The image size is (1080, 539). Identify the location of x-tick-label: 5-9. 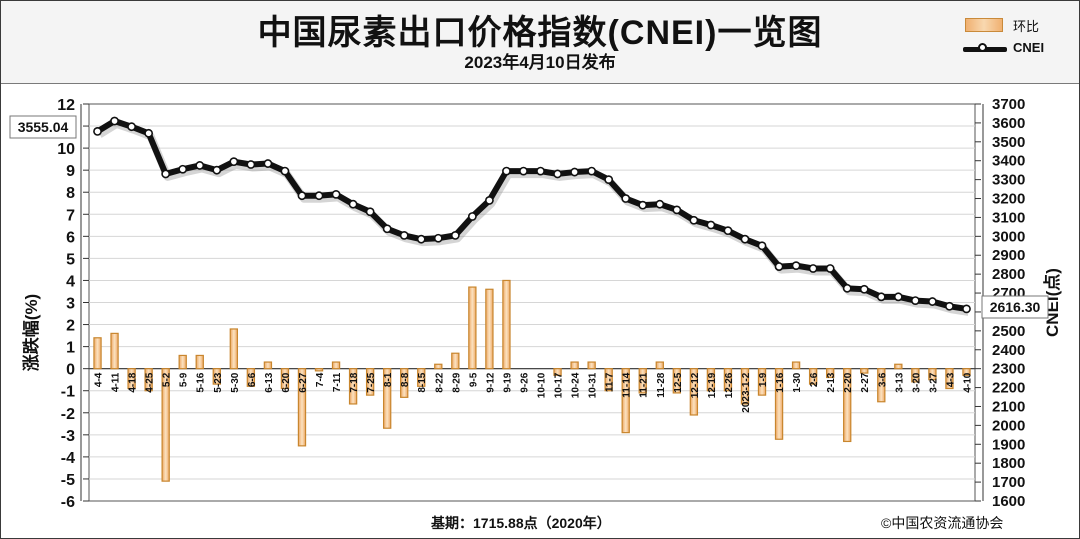
(184, 379).